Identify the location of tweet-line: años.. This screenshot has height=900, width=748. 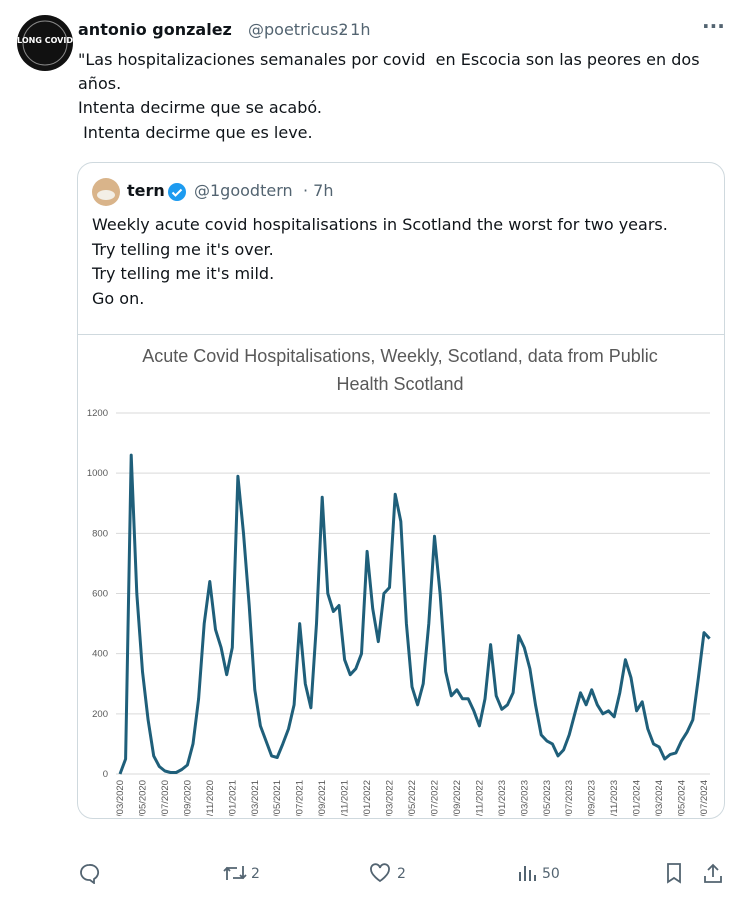
(100, 83).